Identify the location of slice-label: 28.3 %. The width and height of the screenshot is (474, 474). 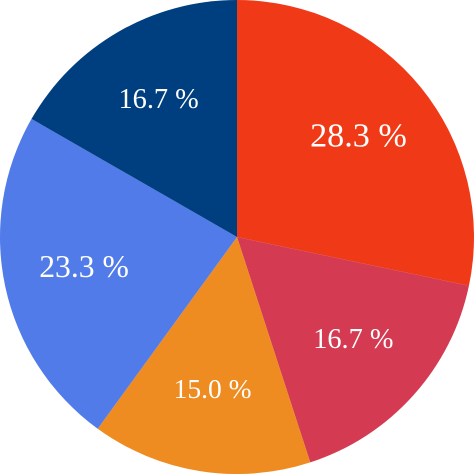
(358, 135).